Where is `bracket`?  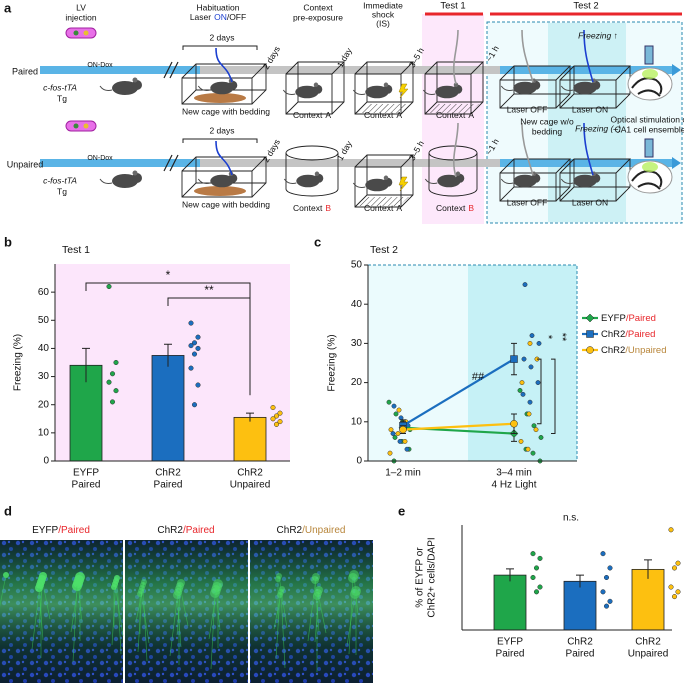
bracket is located at coordinates (220, 47).